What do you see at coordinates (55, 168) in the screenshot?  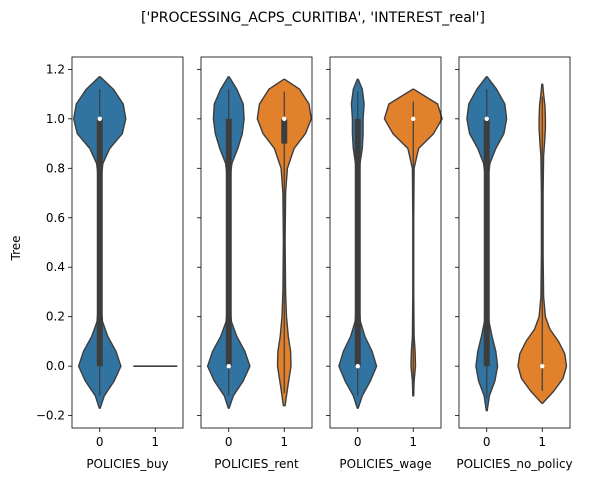 I see `y-tick-label: 0.8` at bounding box center [55, 168].